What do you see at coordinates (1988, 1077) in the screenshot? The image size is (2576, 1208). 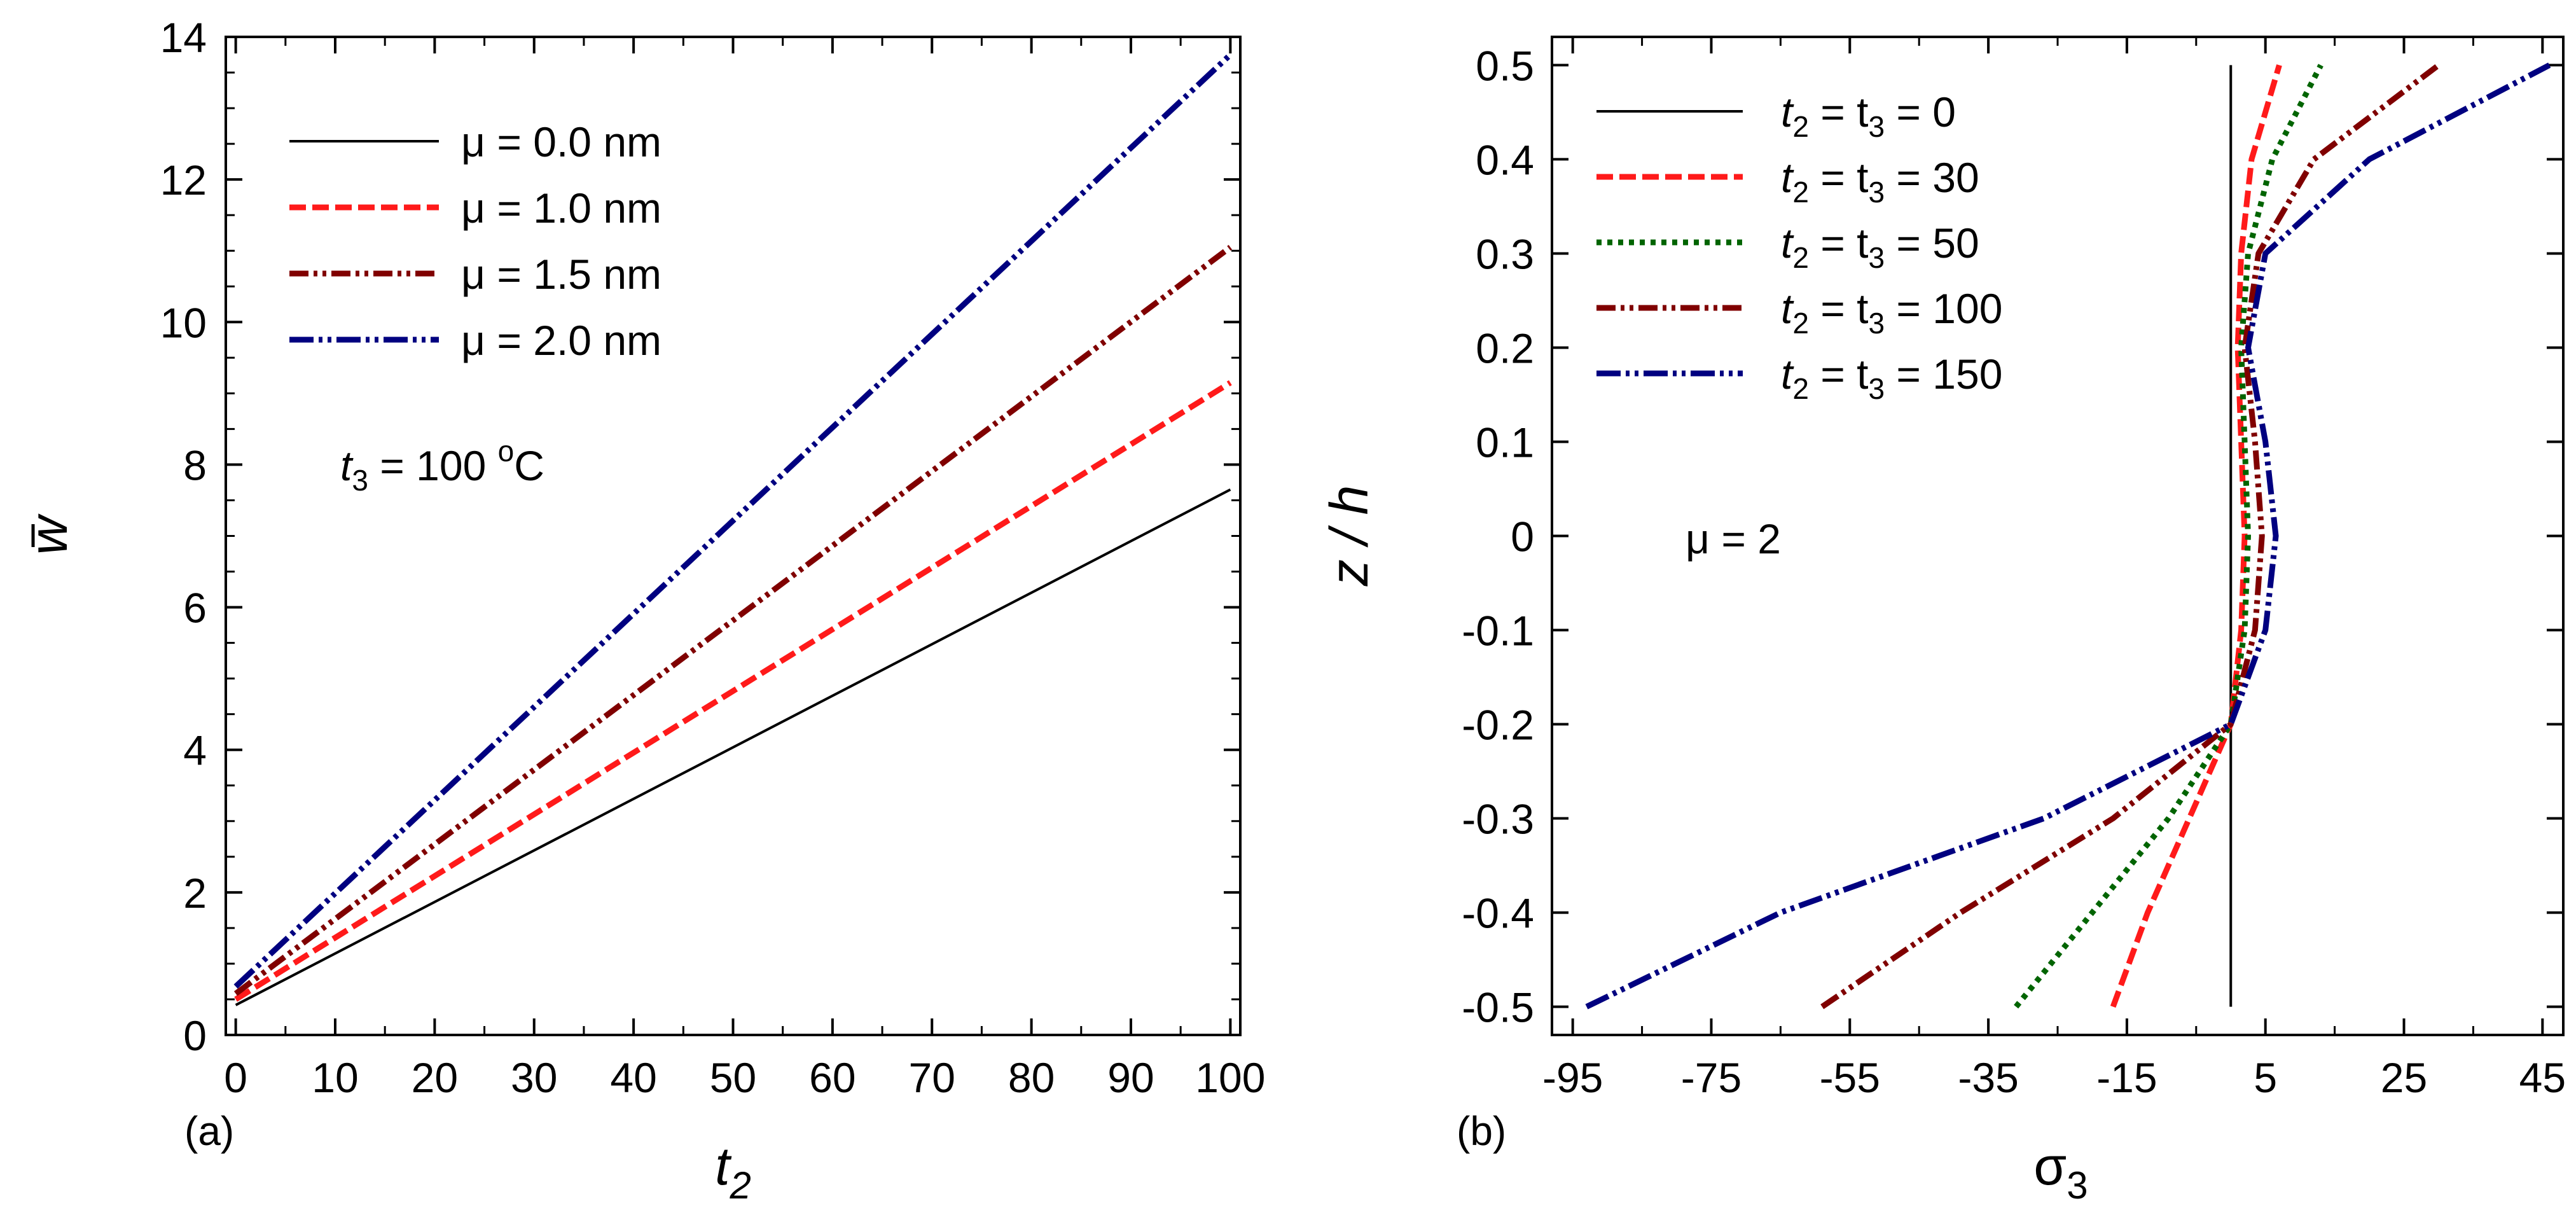 I see `x-tick-label-b: -35` at bounding box center [1988, 1077].